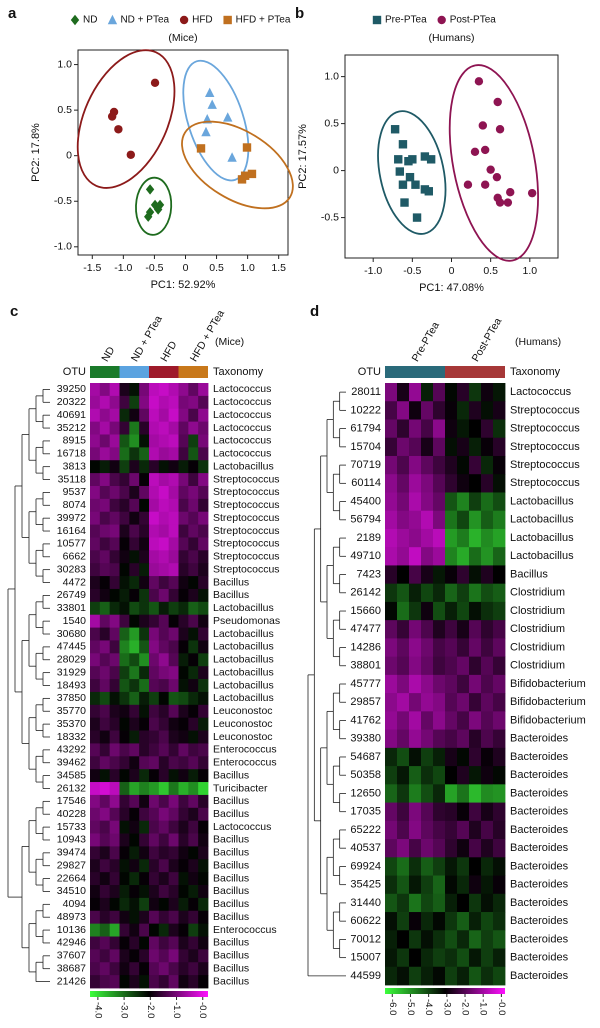 The height and width of the screenshot is (1028, 600). What do you see at coordinates (245, 763) in the screenshot?
I see `taxonomy-label: Enterococcus` at bounding box center [245, 763].